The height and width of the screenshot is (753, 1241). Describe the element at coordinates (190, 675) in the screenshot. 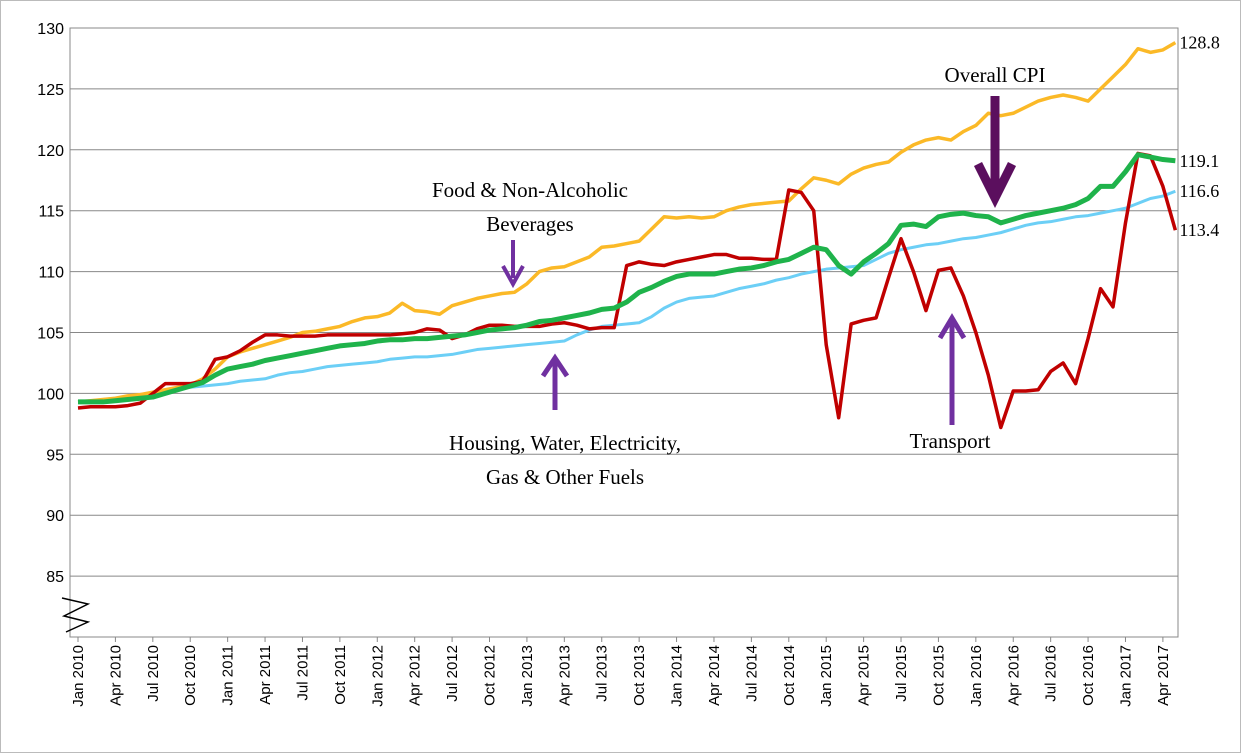

I see `x-tick-label: Oct 2010` at that location.